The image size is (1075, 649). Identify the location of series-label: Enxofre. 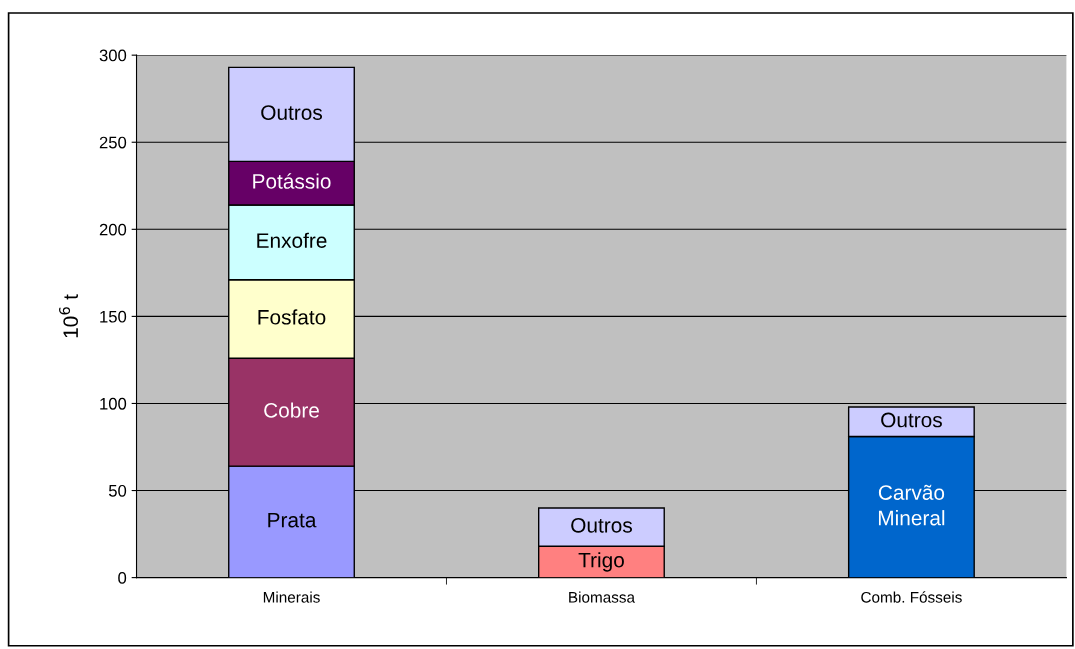
(292, 240).